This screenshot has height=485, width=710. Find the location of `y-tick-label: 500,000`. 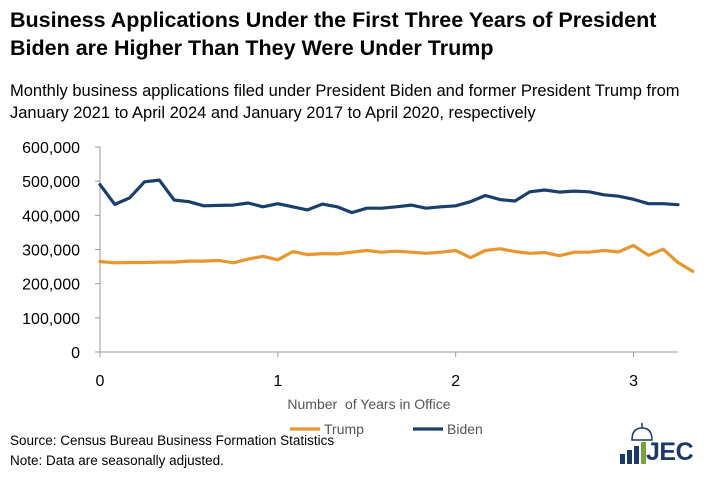

y-tick-label: 500,000 is located at coordinates (51, 182).